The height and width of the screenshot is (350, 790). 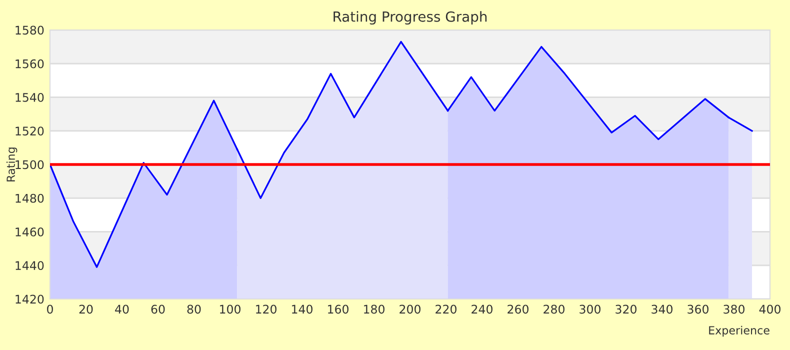 What do you see at coordinates (374, 309) in the screenshot?
I see `x-tick-label: 180` at bounding box center [374, 309].